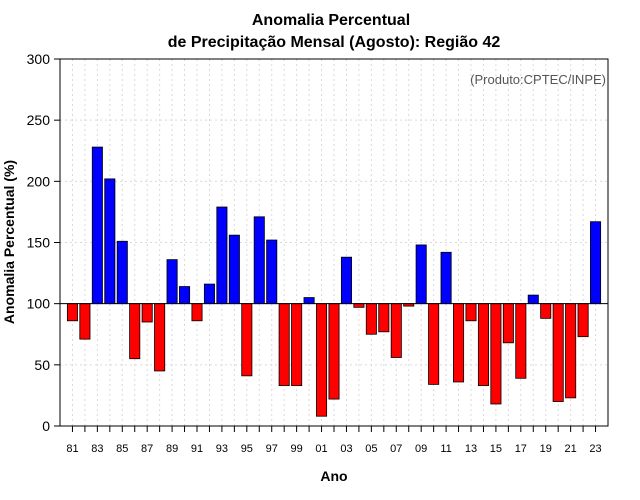 This screenshot has width=640, height=500. Describe the element at coordinates (334, 351) in the screenshot. I see `bar-2002` at that location.